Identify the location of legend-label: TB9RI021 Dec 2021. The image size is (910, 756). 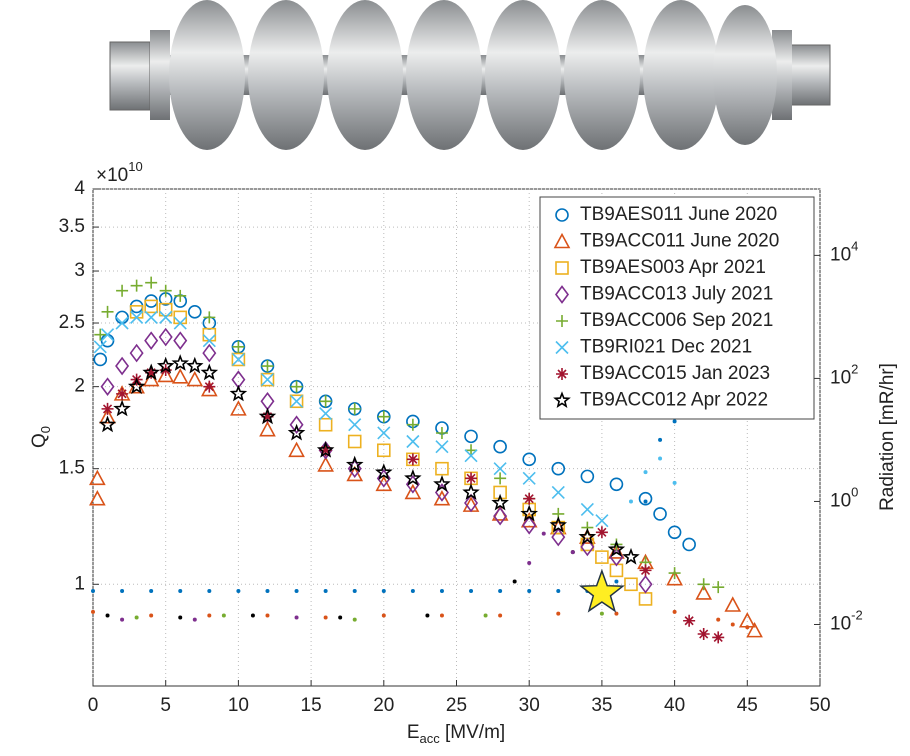
(666, 347).